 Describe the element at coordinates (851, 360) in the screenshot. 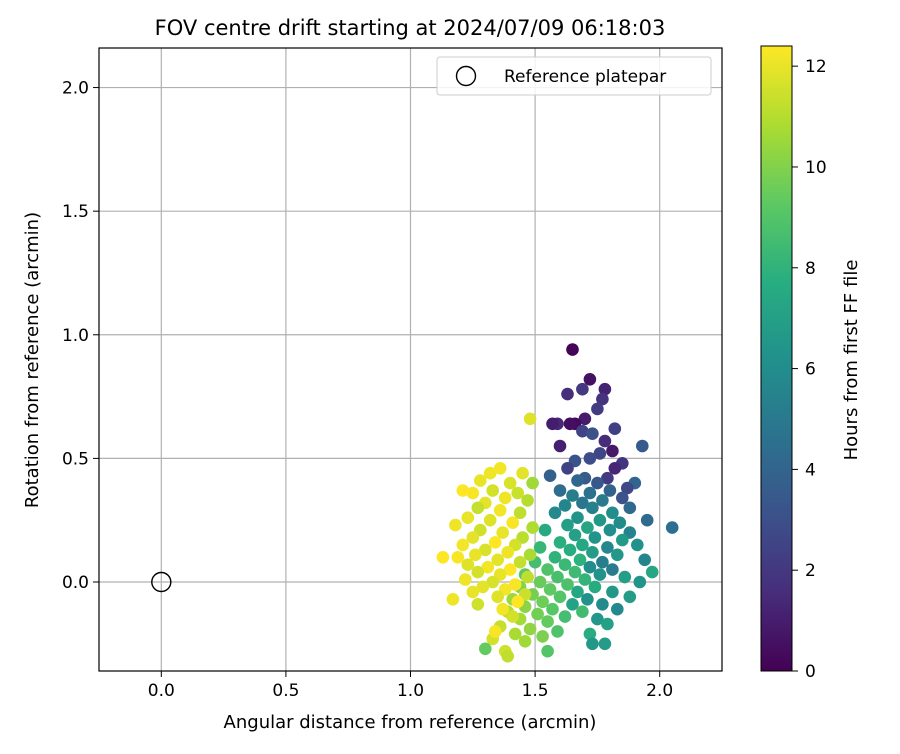

I see `colorbar-label: Hours from first FF file` at that location.